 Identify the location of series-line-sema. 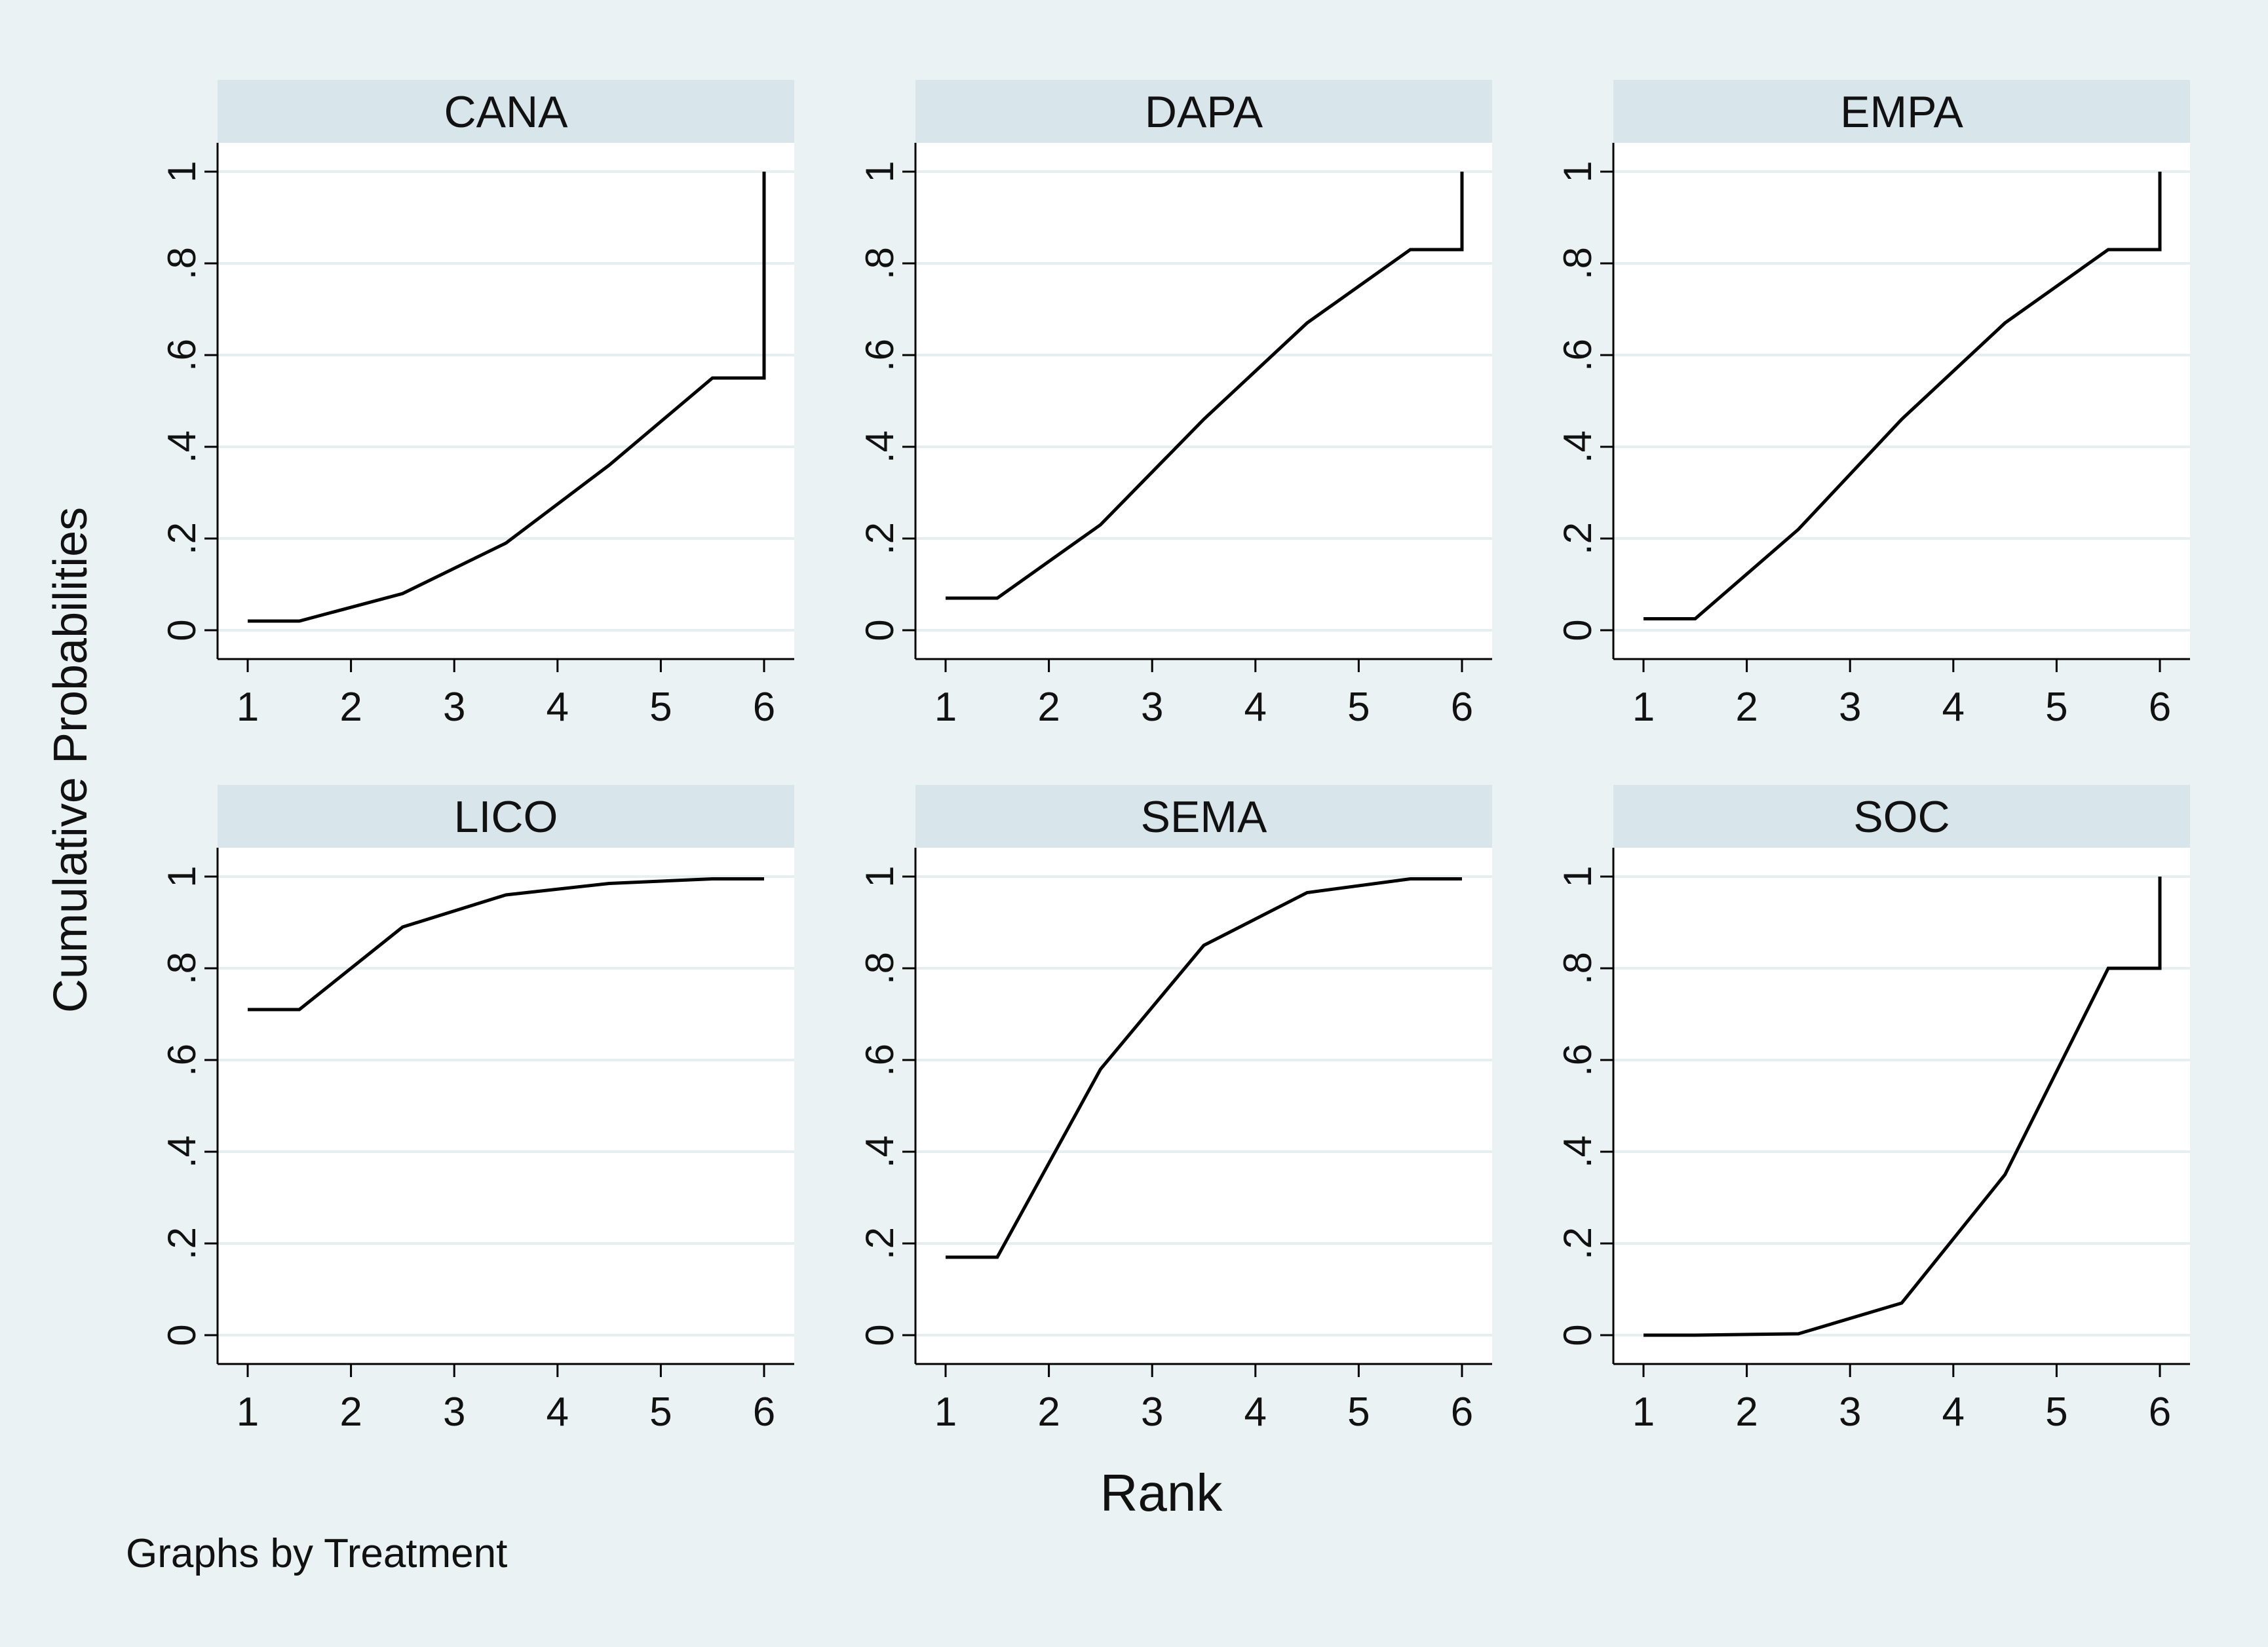
(1204, 1068).